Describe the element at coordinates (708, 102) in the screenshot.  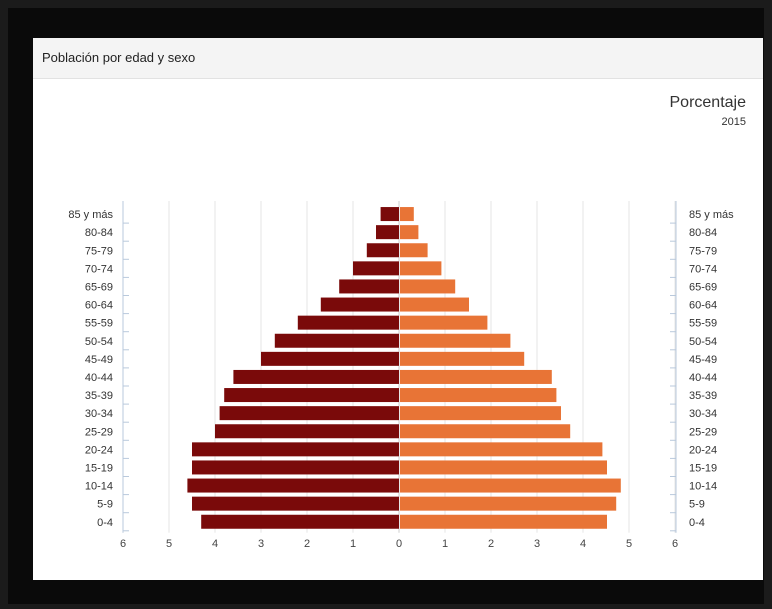
I see `unit-label: Porcentaje` at that location.